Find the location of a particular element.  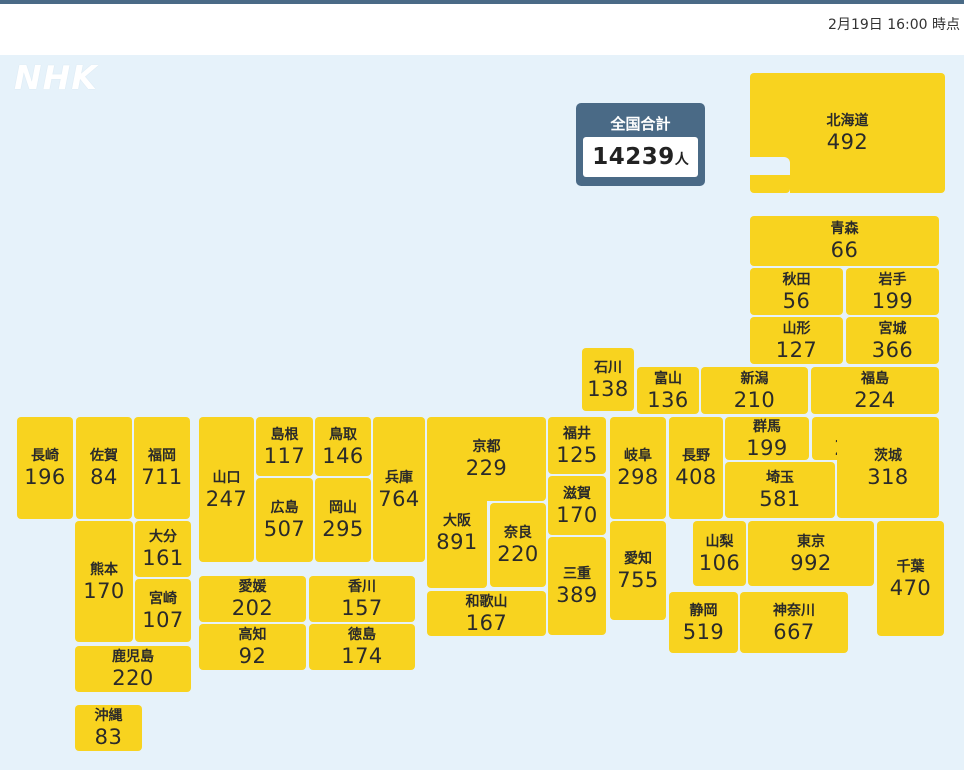

prefecture-name: 長崎 is located at coordinates (45, 456).